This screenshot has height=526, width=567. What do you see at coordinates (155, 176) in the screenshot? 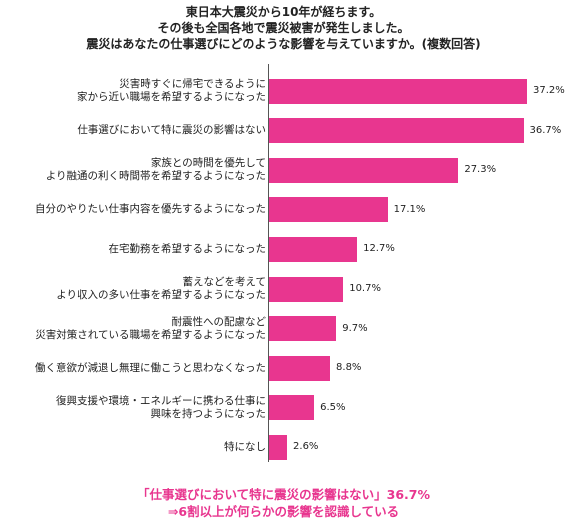
I see `category-label-line: より融通の利く時間帯を希望するようになった` at bounding box center [155, 176].